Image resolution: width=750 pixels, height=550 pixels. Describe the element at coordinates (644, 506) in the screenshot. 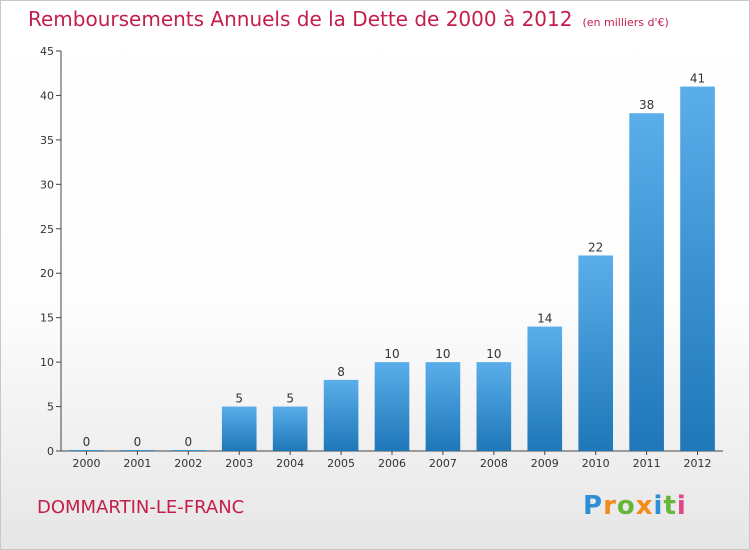

I see `logo-letter: x` at that location.